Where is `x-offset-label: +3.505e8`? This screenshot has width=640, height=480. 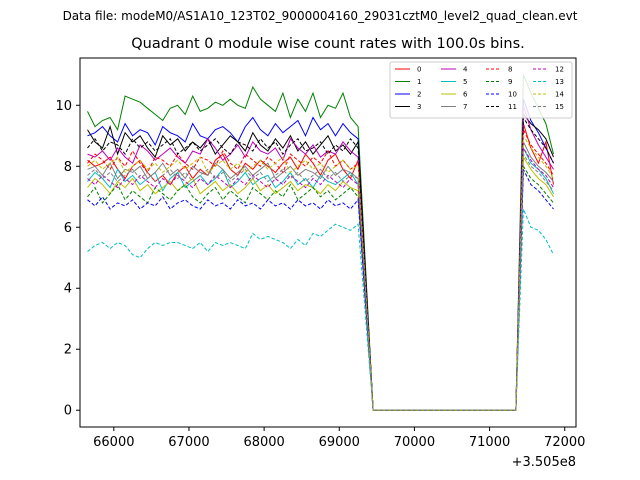
x-offset-label: +3.505e8 is located at coordinates (544, 462).